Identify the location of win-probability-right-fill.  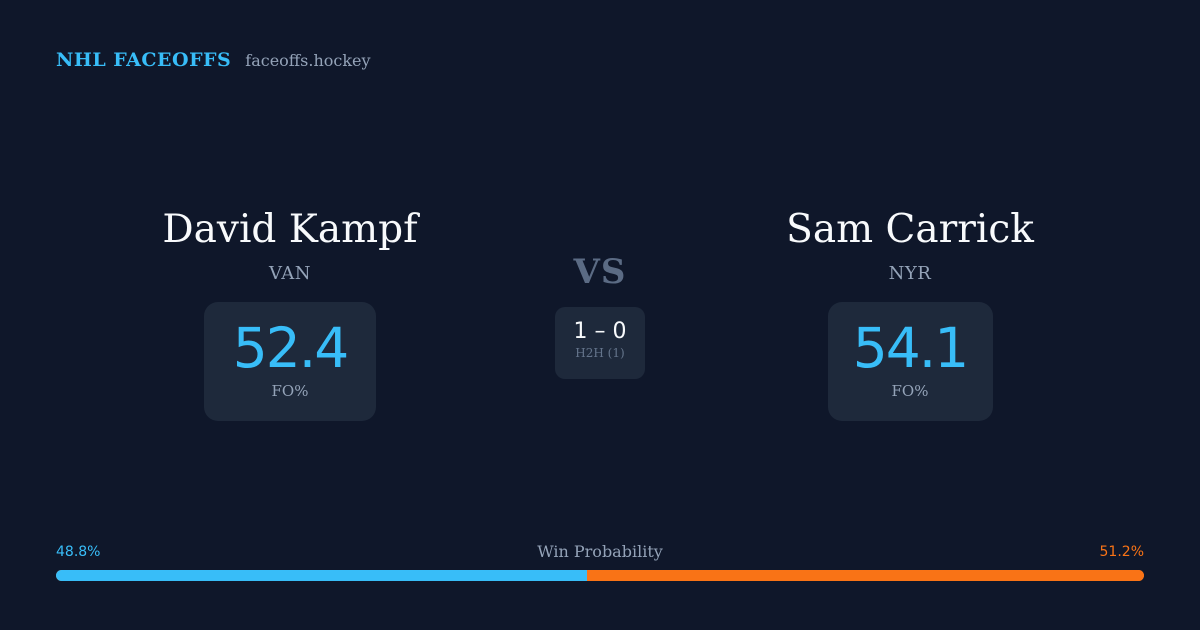
(865, 575).